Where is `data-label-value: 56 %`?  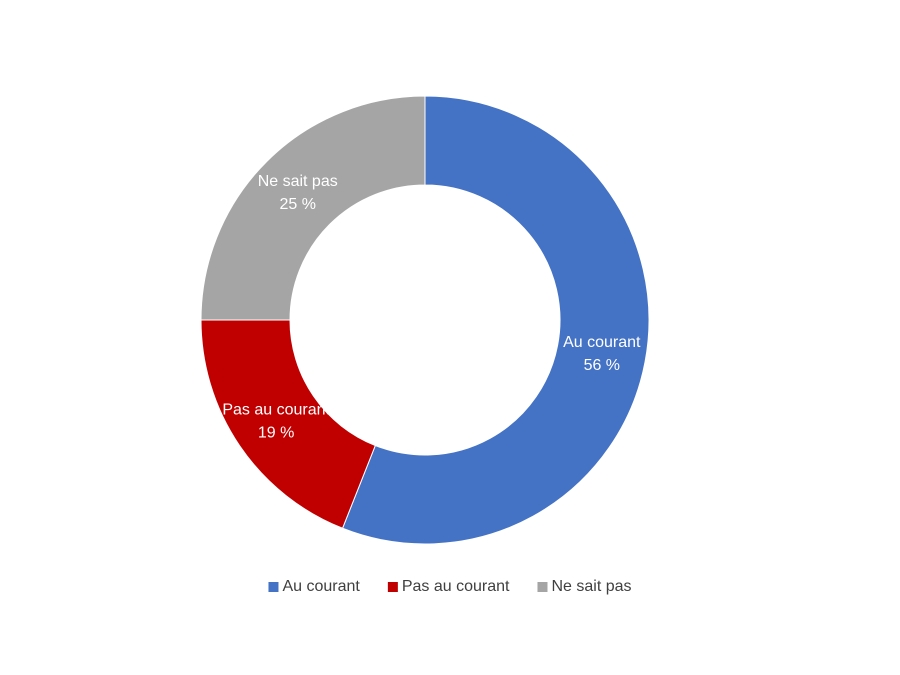 data-label-value: 56 % is located at coordinates (602, 365).